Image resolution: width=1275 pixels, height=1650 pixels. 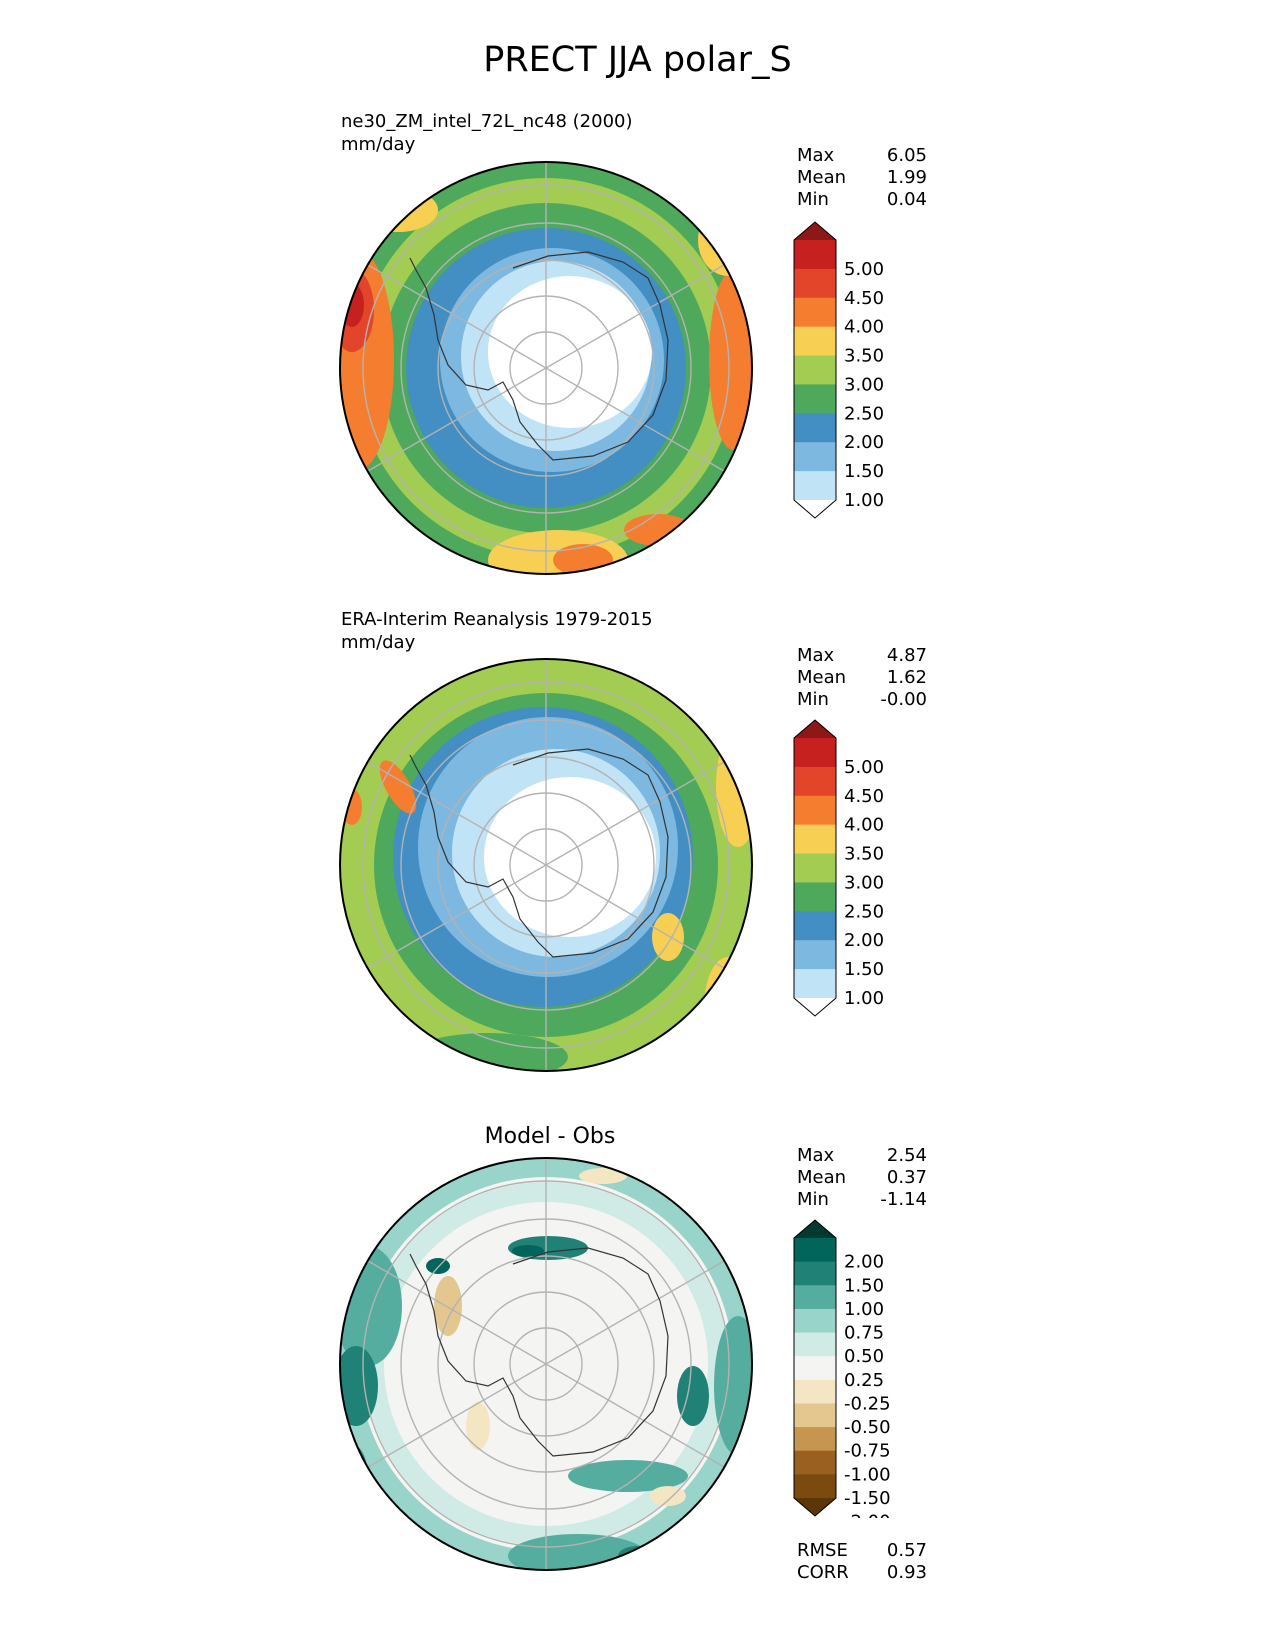 I want to click on stat-corr-row: CORR 0.93, so click(x=862, y=1572).